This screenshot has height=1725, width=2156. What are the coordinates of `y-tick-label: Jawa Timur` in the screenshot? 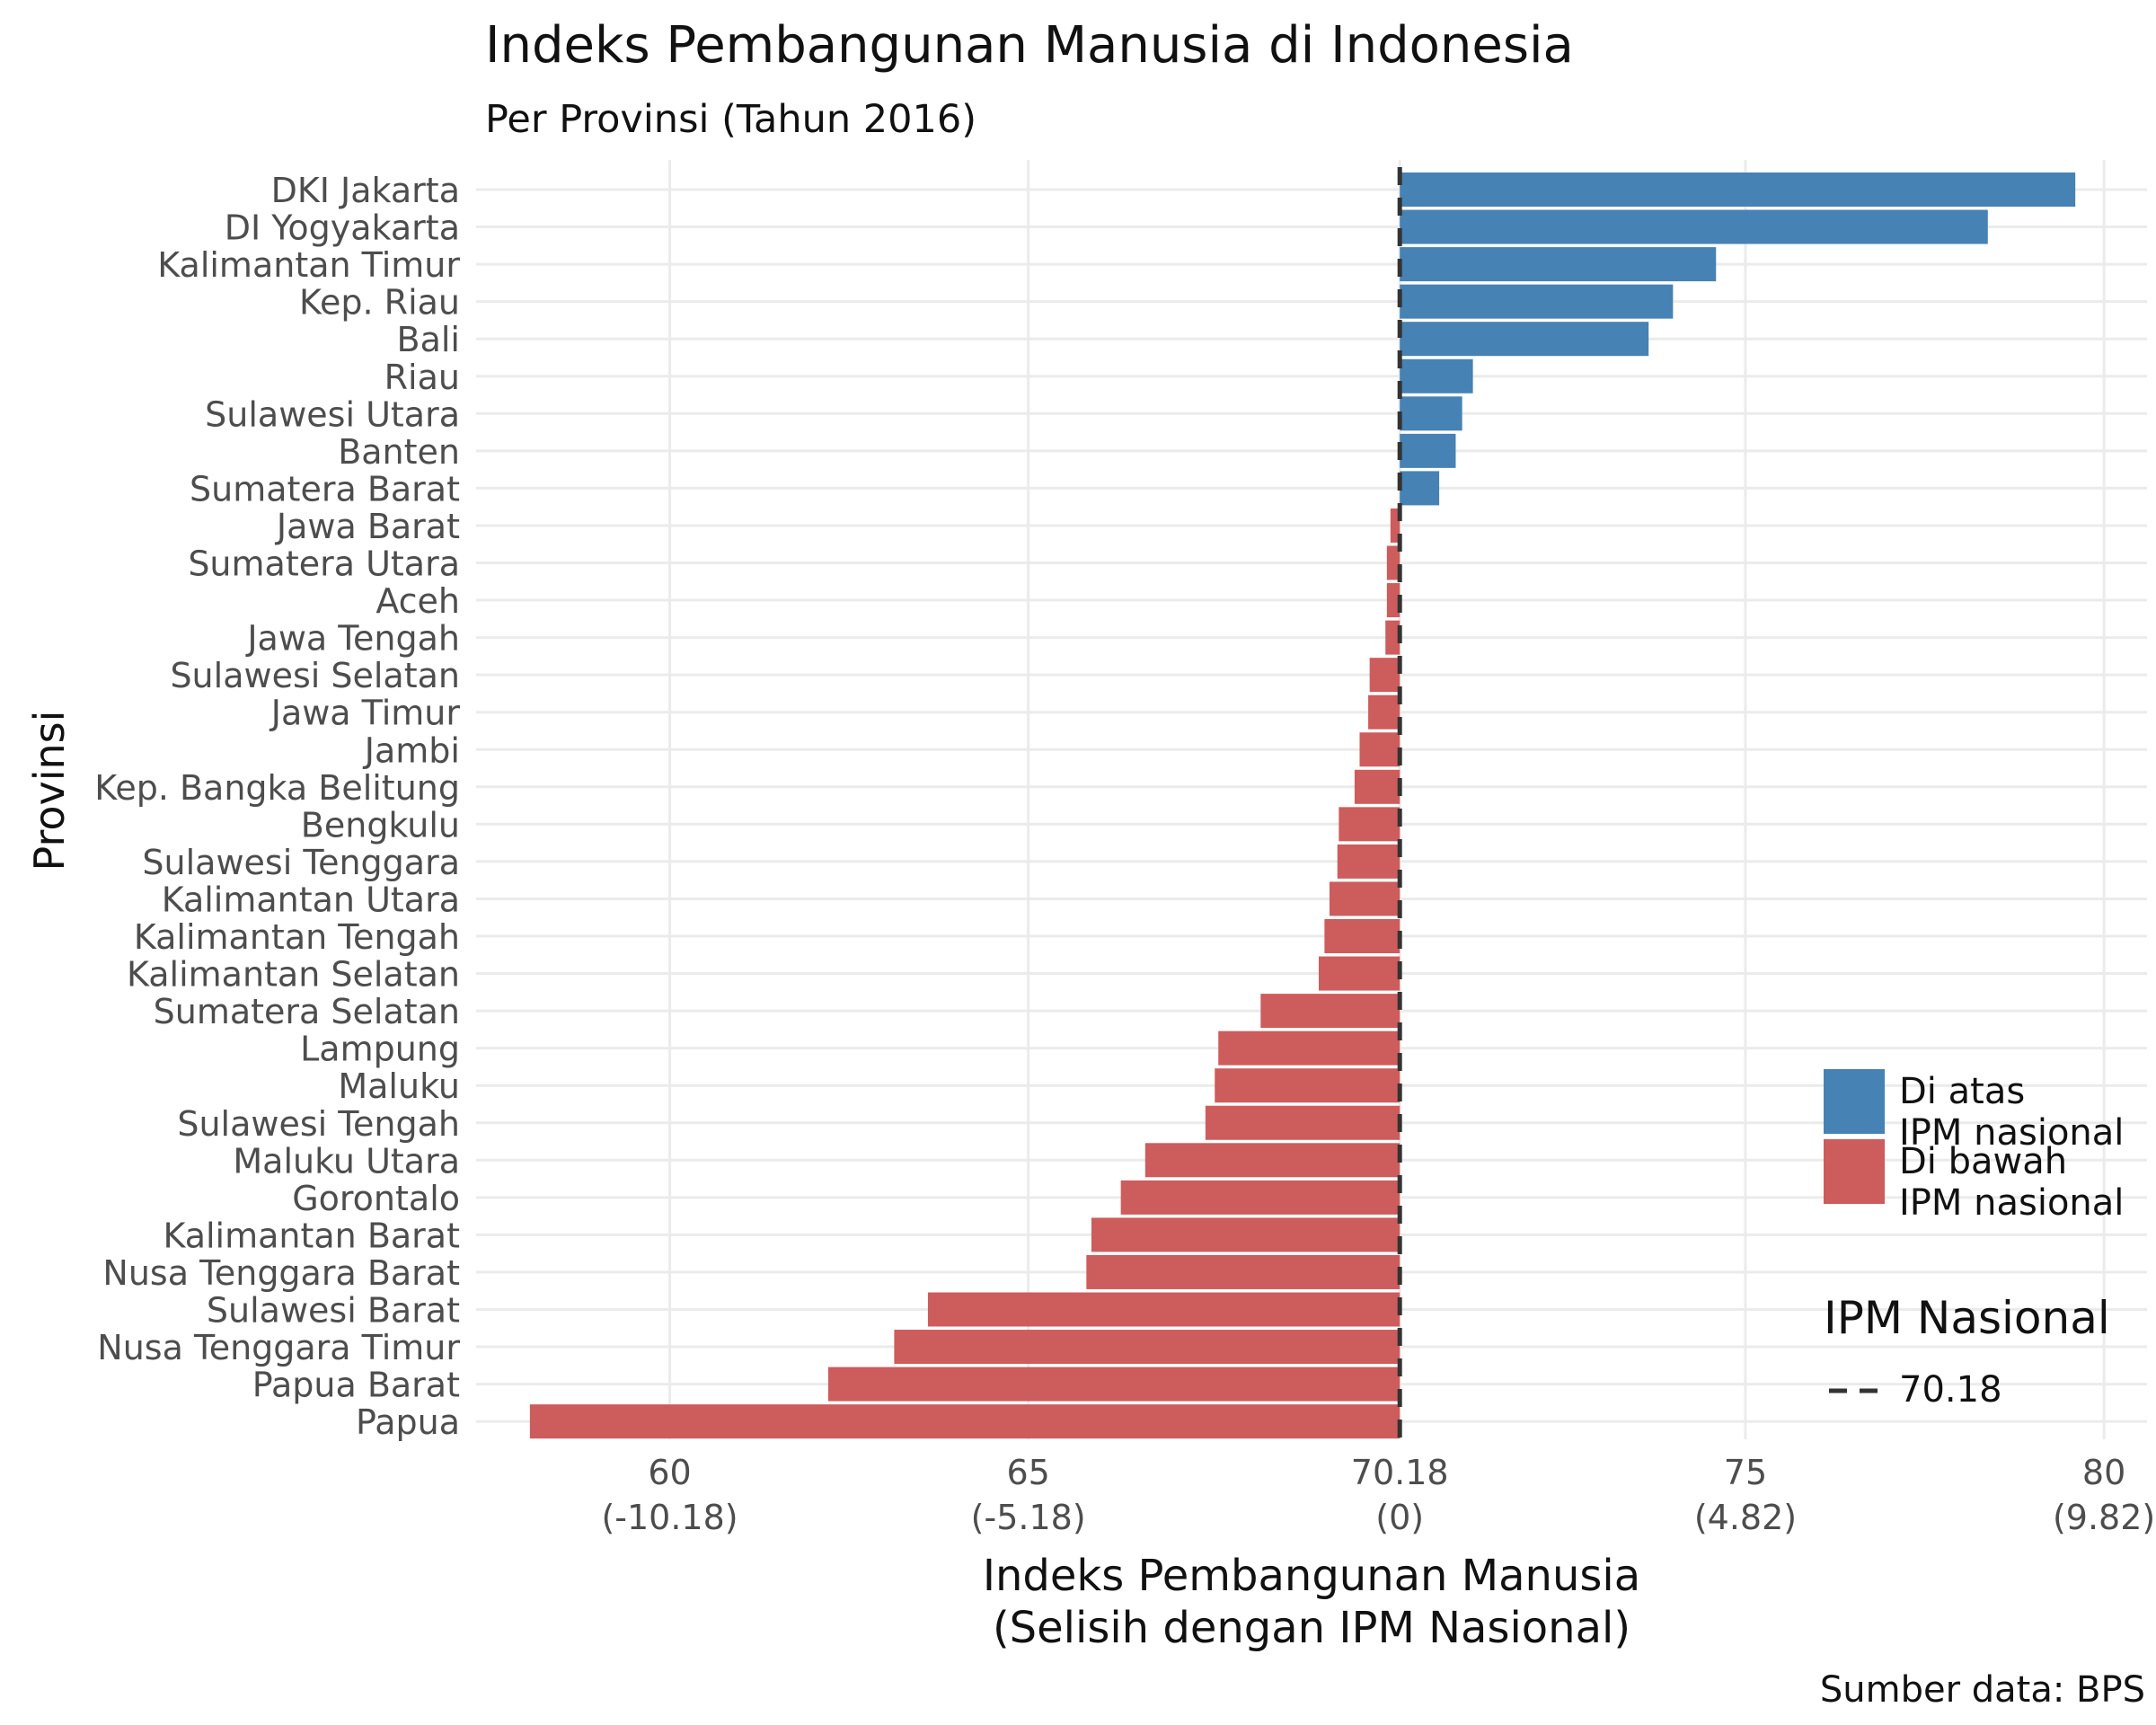 It's located at (365, 713).